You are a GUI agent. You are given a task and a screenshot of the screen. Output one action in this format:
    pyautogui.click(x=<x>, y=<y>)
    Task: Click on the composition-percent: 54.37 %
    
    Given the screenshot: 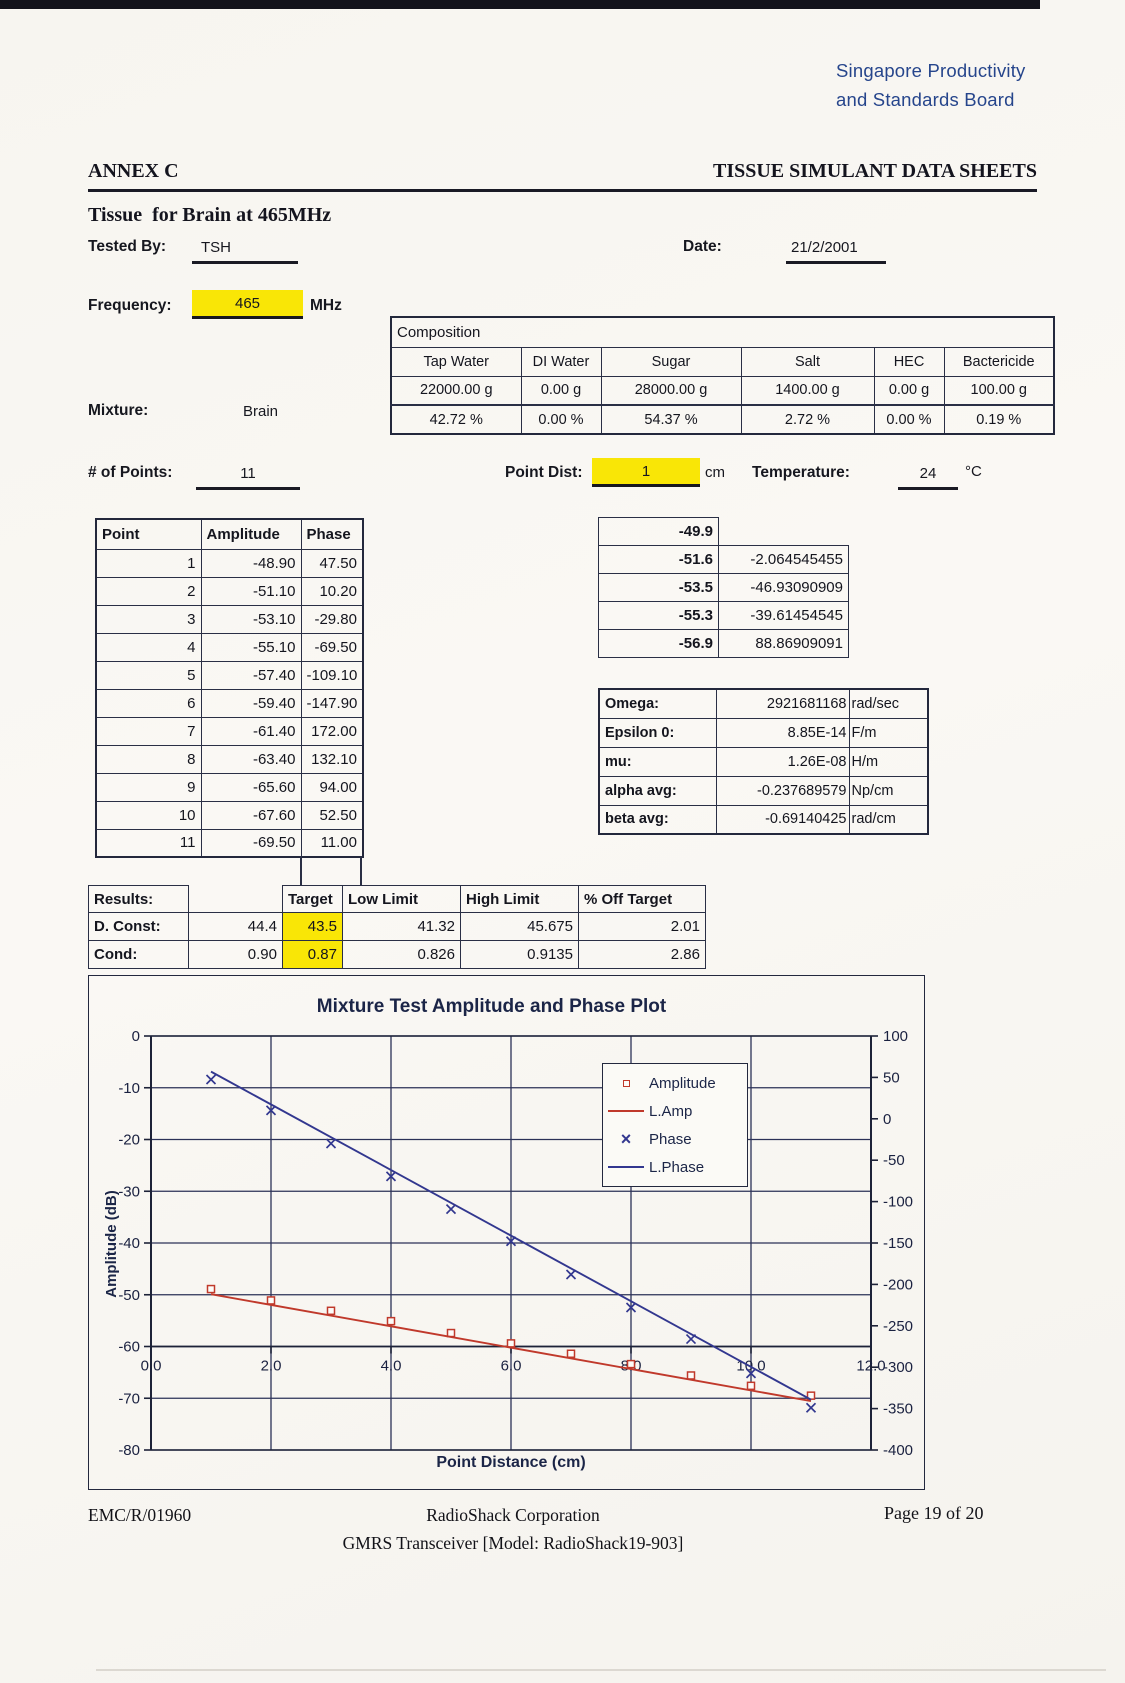 What is the action you would take?
    pyautogui.click(x=671, y=419)
    